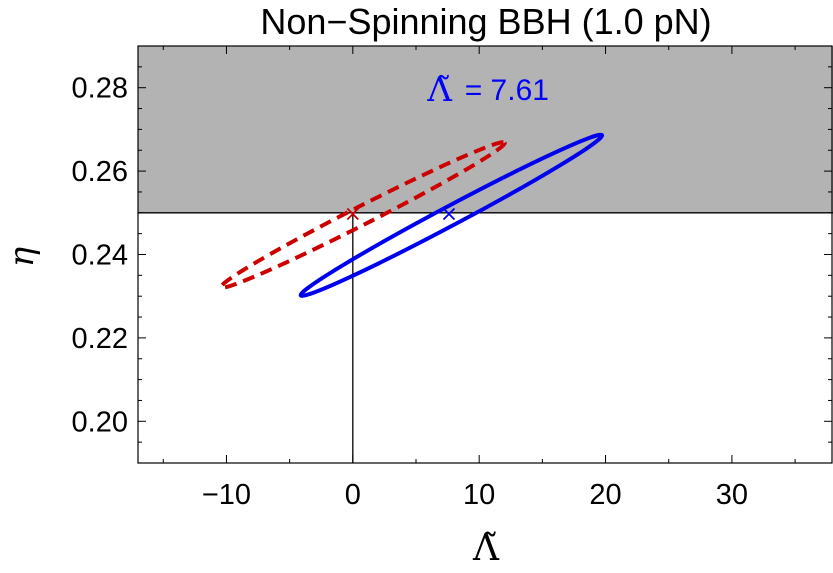  I want to click on x-tick-label: −10, so click(226, 495).